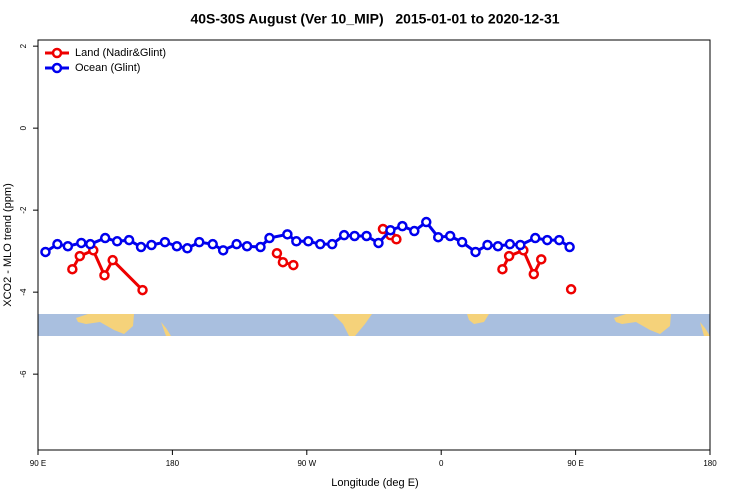  Describe the element at coordinates (374, 483) in the screenshot. I see `x-axis-label: Longitude (deg E)` at that location.